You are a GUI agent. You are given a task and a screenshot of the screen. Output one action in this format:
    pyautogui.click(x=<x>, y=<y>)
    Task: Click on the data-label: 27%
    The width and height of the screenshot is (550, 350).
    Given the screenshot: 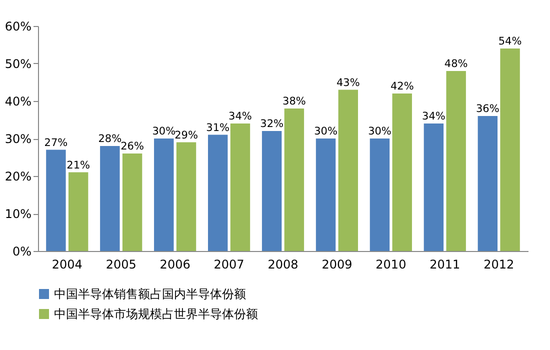 What is the action you would take?
    pyautogui.click(x=56, y=142)
    